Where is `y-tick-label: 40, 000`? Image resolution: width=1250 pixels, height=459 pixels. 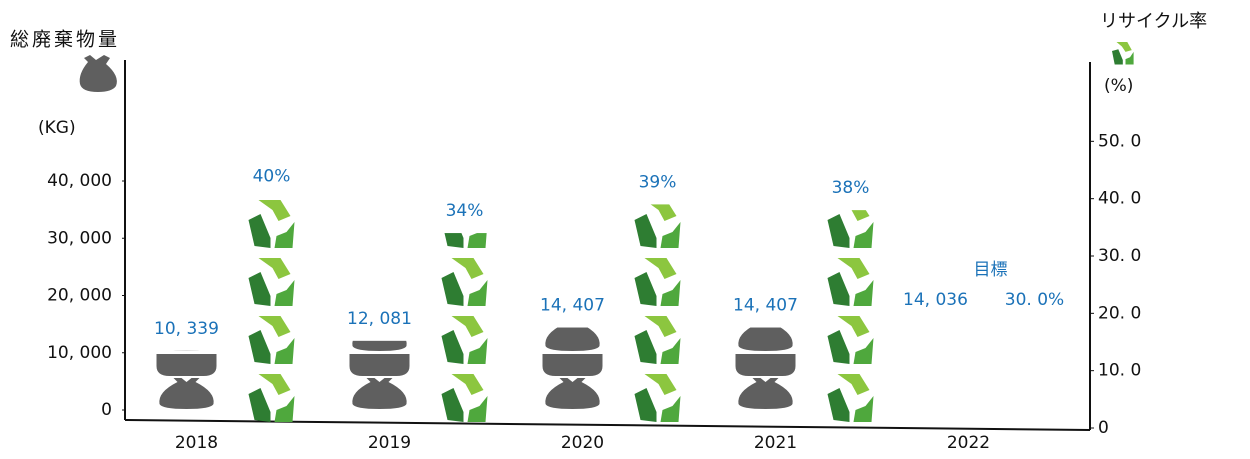
y-tick-label: 40, 000 is located at coordinates (79, 181).